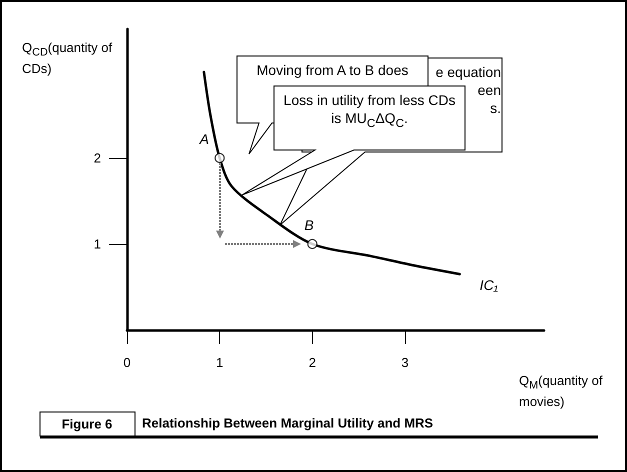 This screenshot has width=627, height=472. I want to click on x-tick-label: 2, so click(312, 362).